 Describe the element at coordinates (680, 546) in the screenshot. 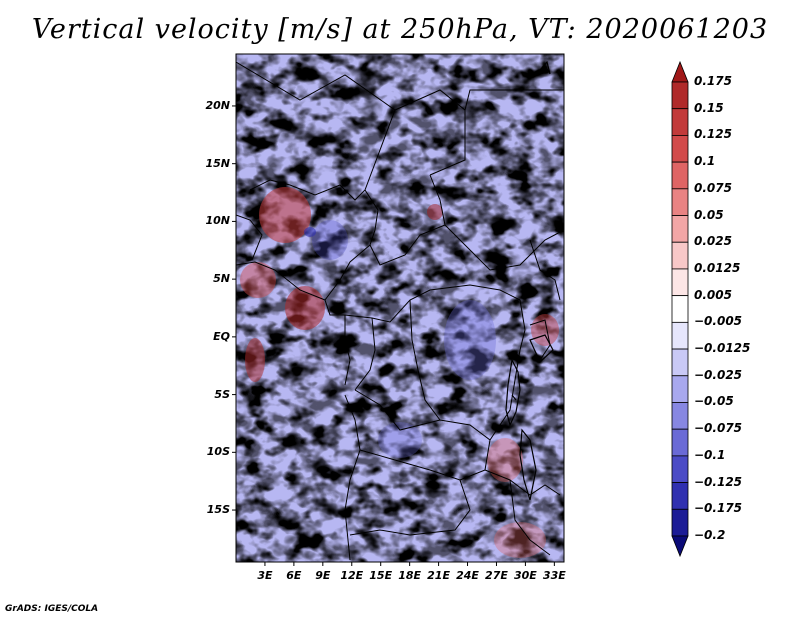

I see `colorbar-bottom-arrow` at that location.